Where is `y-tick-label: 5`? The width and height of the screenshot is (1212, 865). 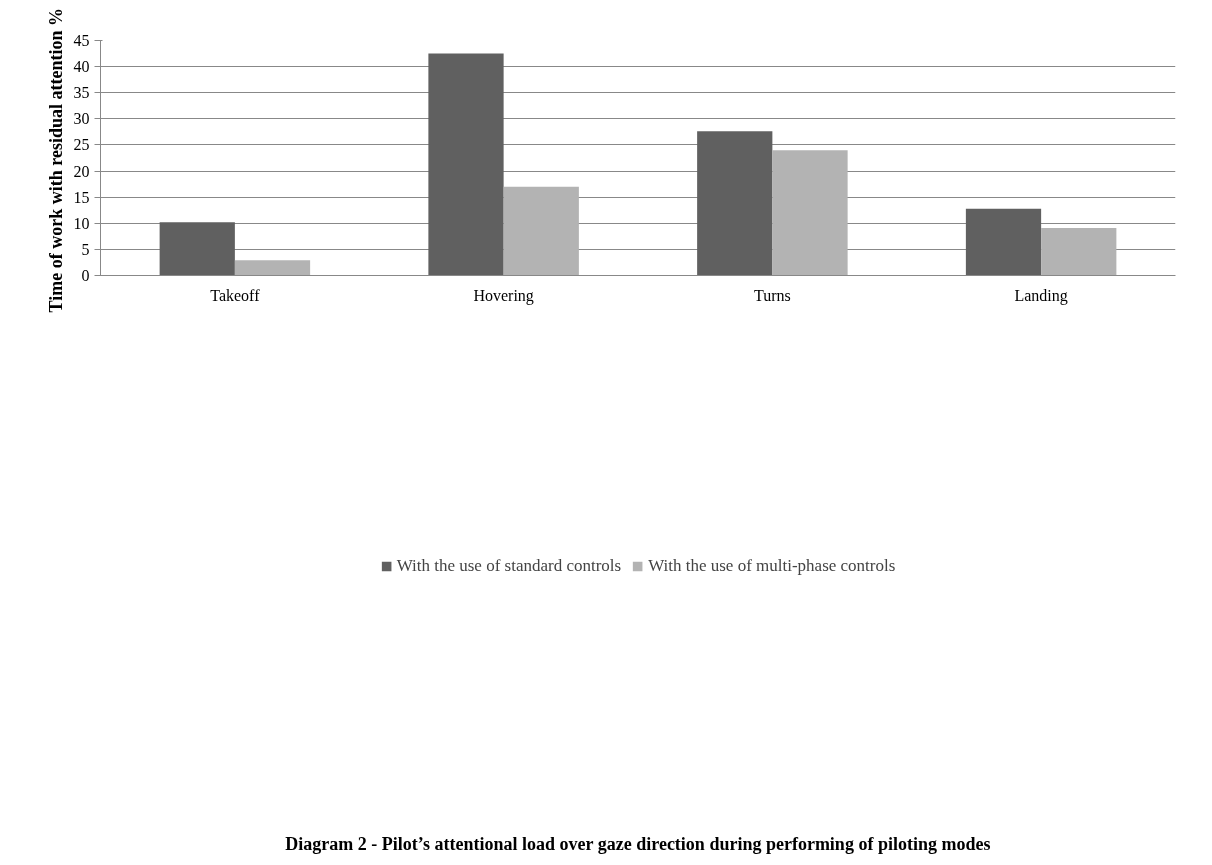
y-tick-label: 5 is located at coordinates (85, 249).